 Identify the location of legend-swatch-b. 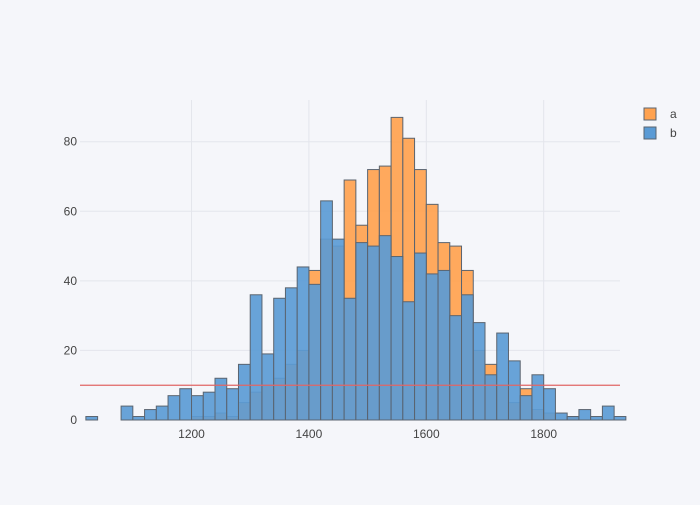
(650, 133).